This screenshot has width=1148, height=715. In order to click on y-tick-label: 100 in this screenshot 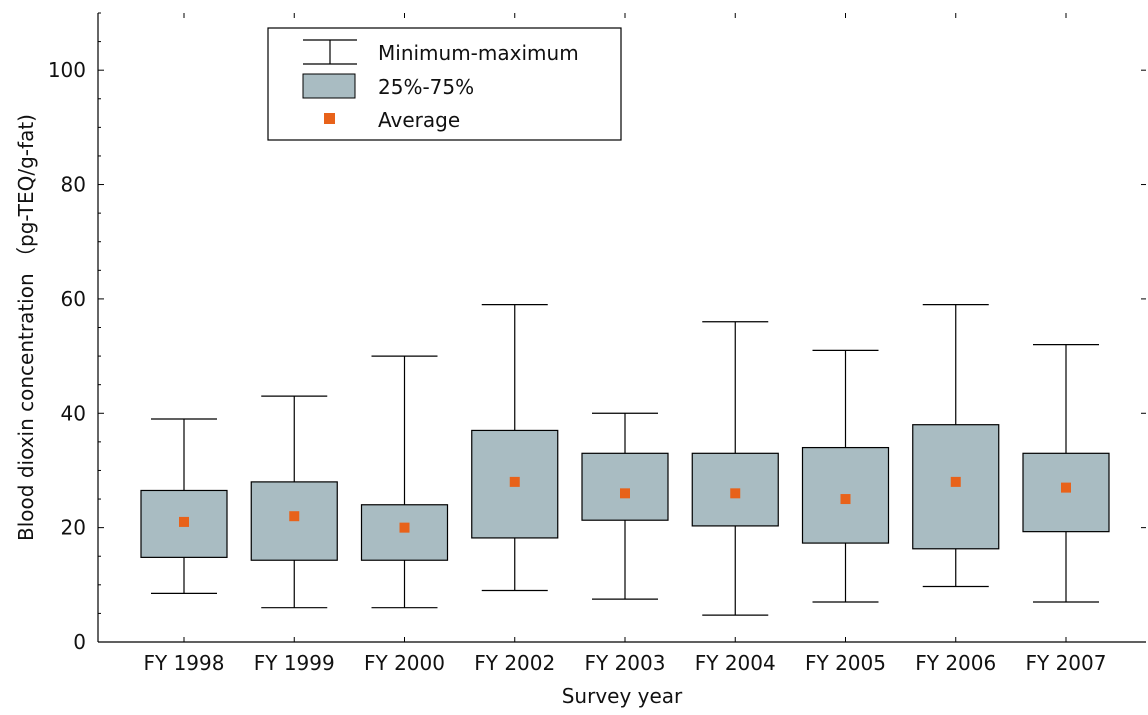, I will do `click(67, 70)`.